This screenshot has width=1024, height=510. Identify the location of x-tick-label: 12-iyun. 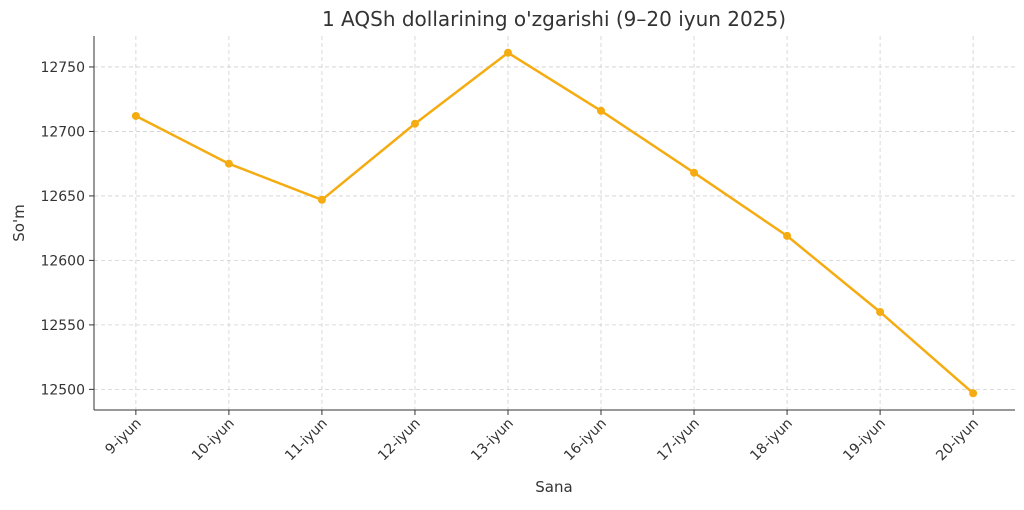
(399, 440).